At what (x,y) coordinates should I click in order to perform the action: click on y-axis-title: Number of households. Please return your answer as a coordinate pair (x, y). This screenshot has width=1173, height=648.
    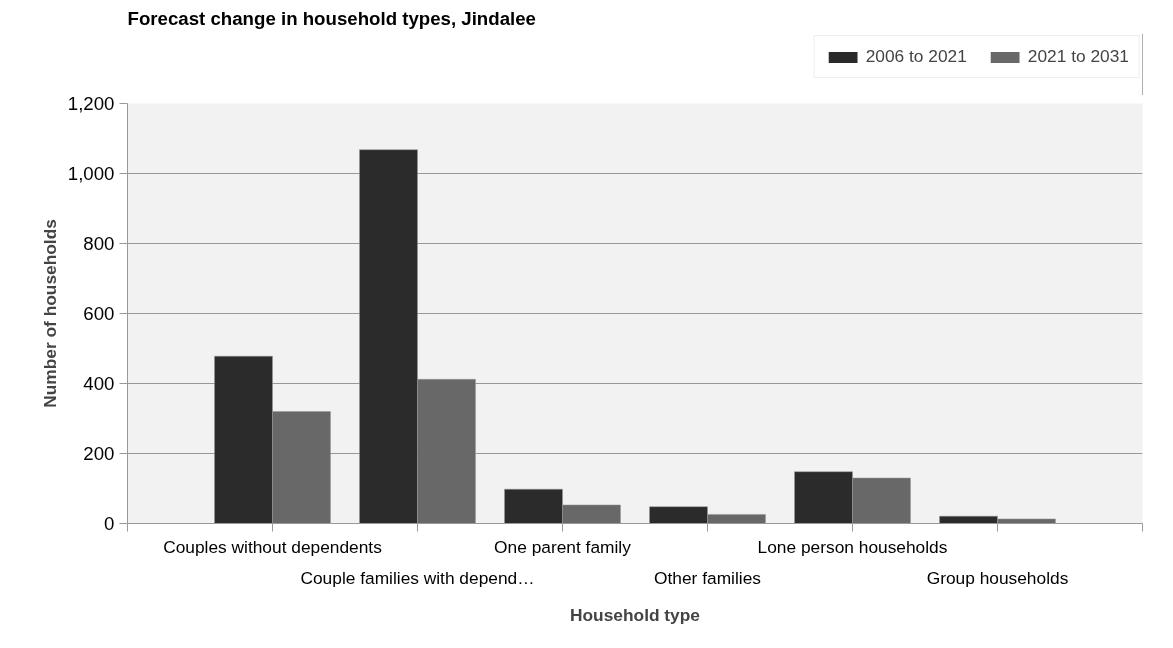
    Looking at the image, I should click on (49, 313).